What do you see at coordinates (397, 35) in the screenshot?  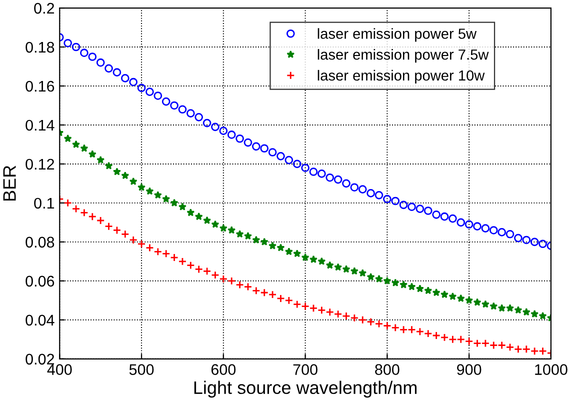 I see `legend-label: laser emission power 5w` at bounding box center [397, 35].